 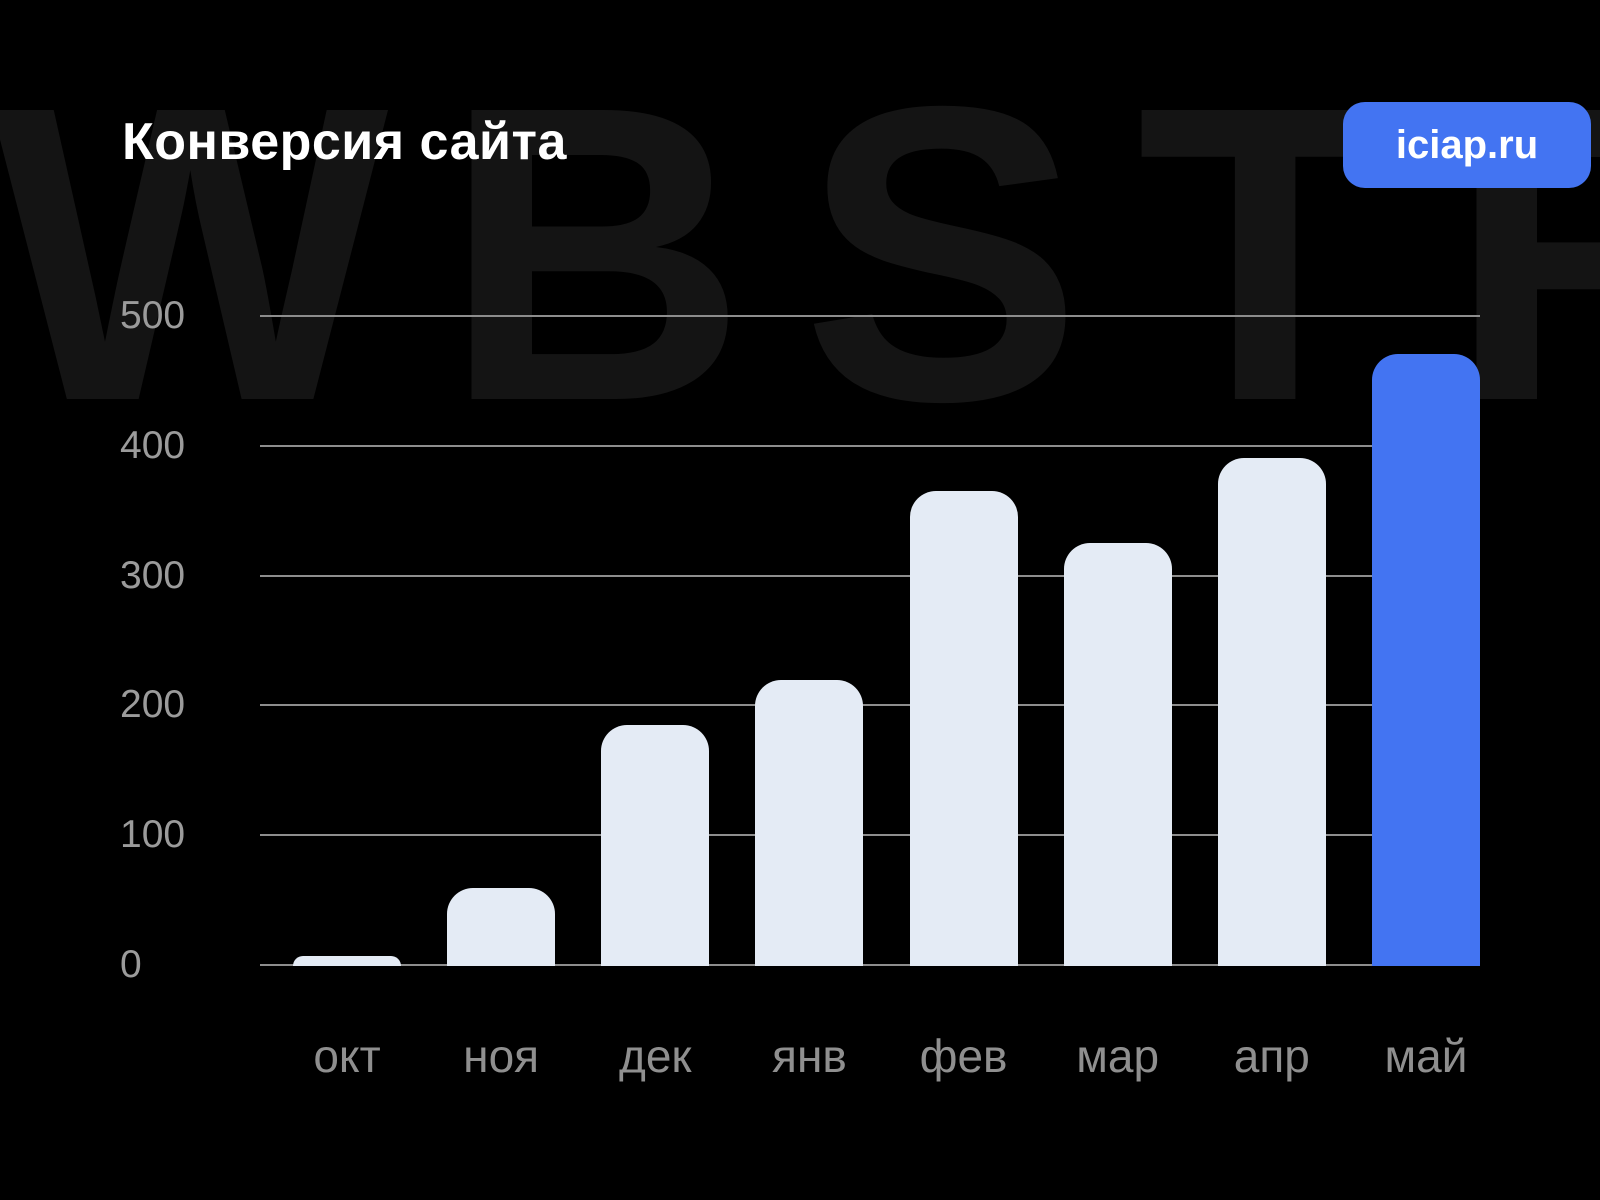 I want to click on bar-фев, so click(x=963, y=728).